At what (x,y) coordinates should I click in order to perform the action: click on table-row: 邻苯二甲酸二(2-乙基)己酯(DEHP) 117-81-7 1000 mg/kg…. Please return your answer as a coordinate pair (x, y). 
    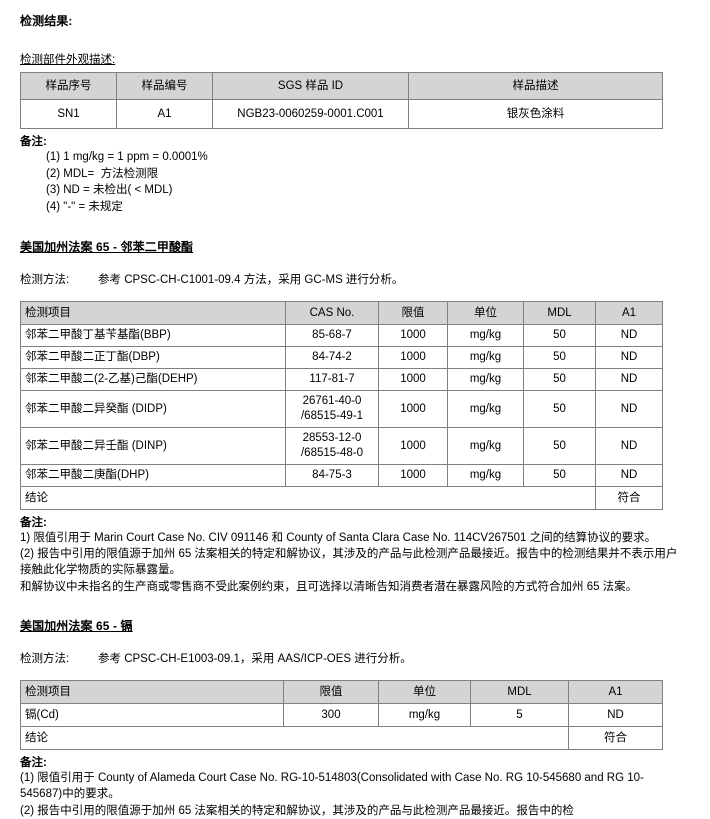
    Looking at the image, I should click on (341, 379).